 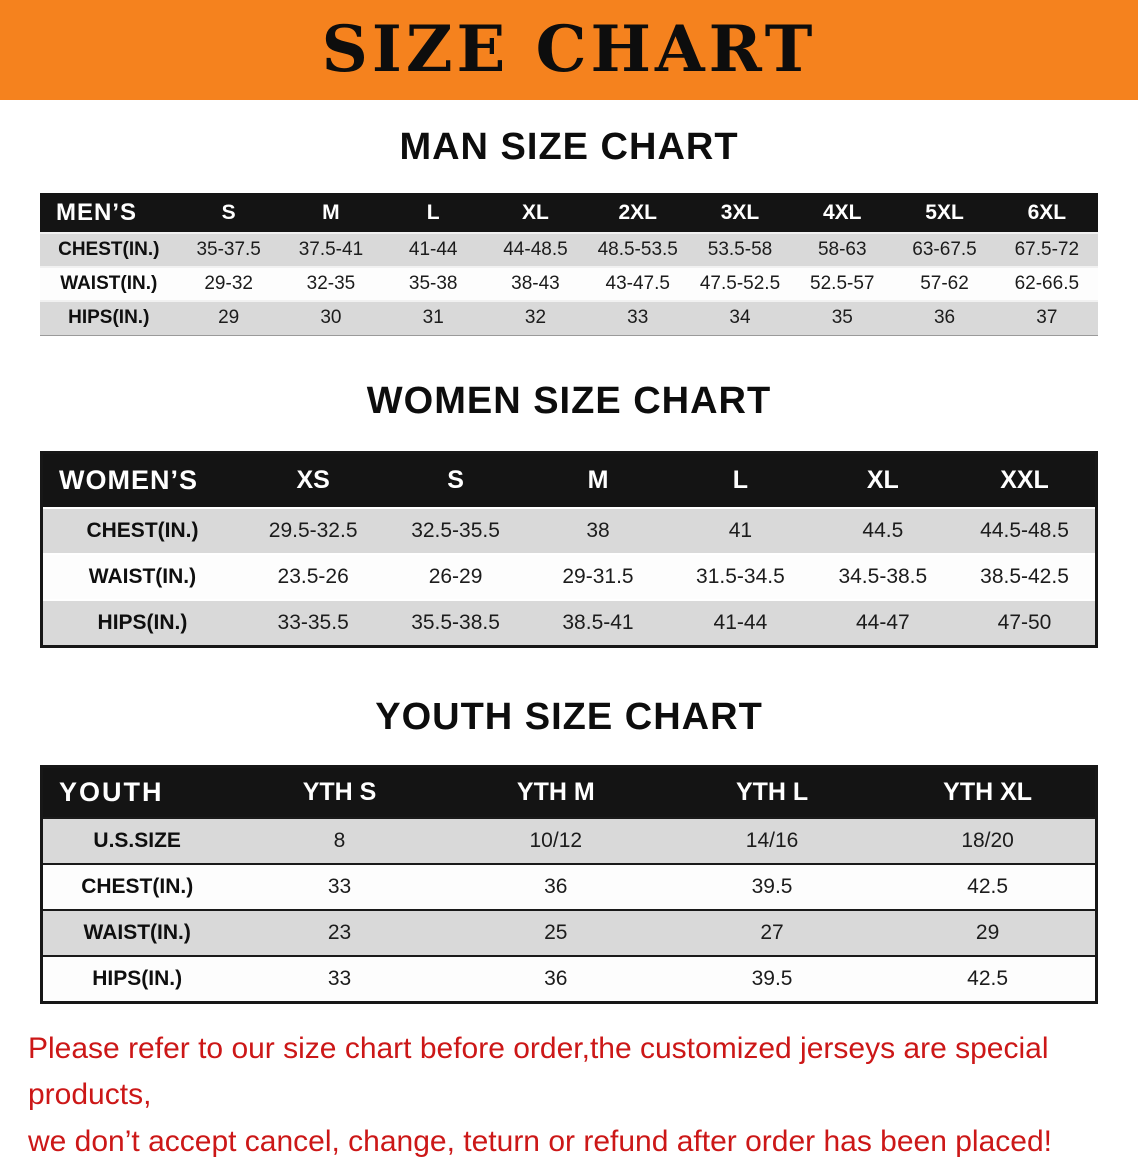 I want to click on size-cell: 41, so click(x=740, y=531).